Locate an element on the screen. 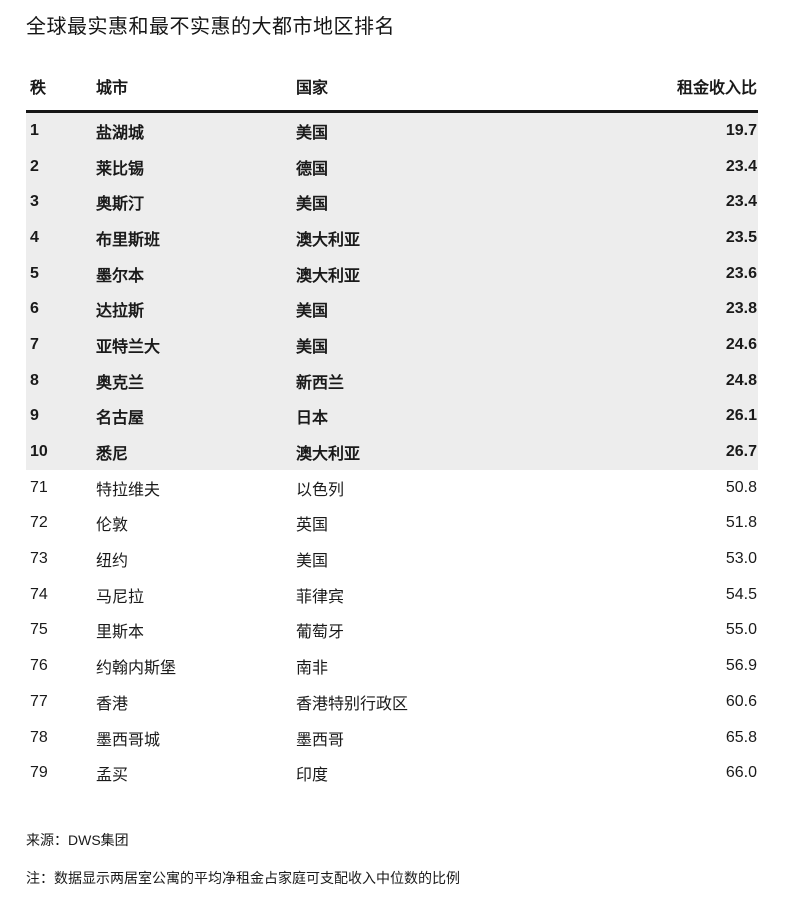 This screenshot has width=800, height=909. cell-country: 日本 is located at coordinates (312, 419).